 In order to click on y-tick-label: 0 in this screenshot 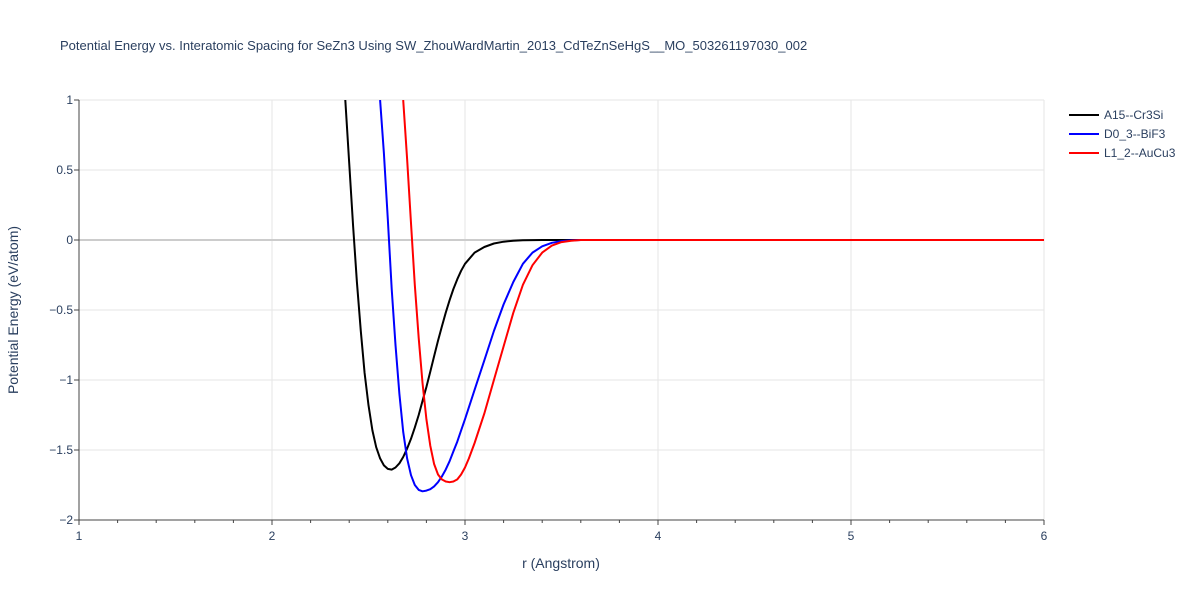, I will do `click(69, 240)`.